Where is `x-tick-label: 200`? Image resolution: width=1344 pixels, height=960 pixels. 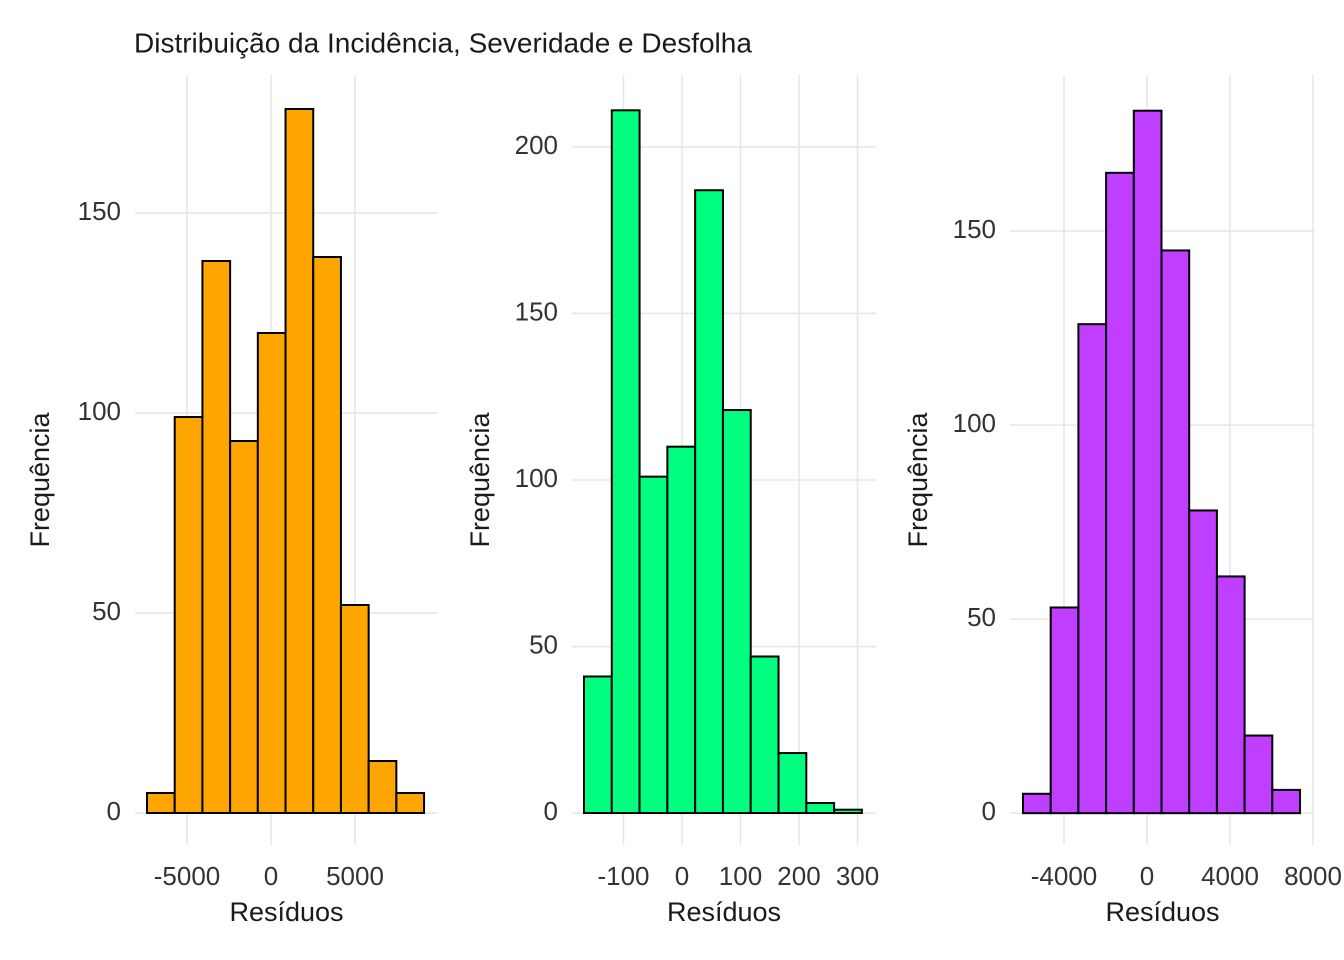
x-tick-label: 200 is located at coordinates (798, 876).